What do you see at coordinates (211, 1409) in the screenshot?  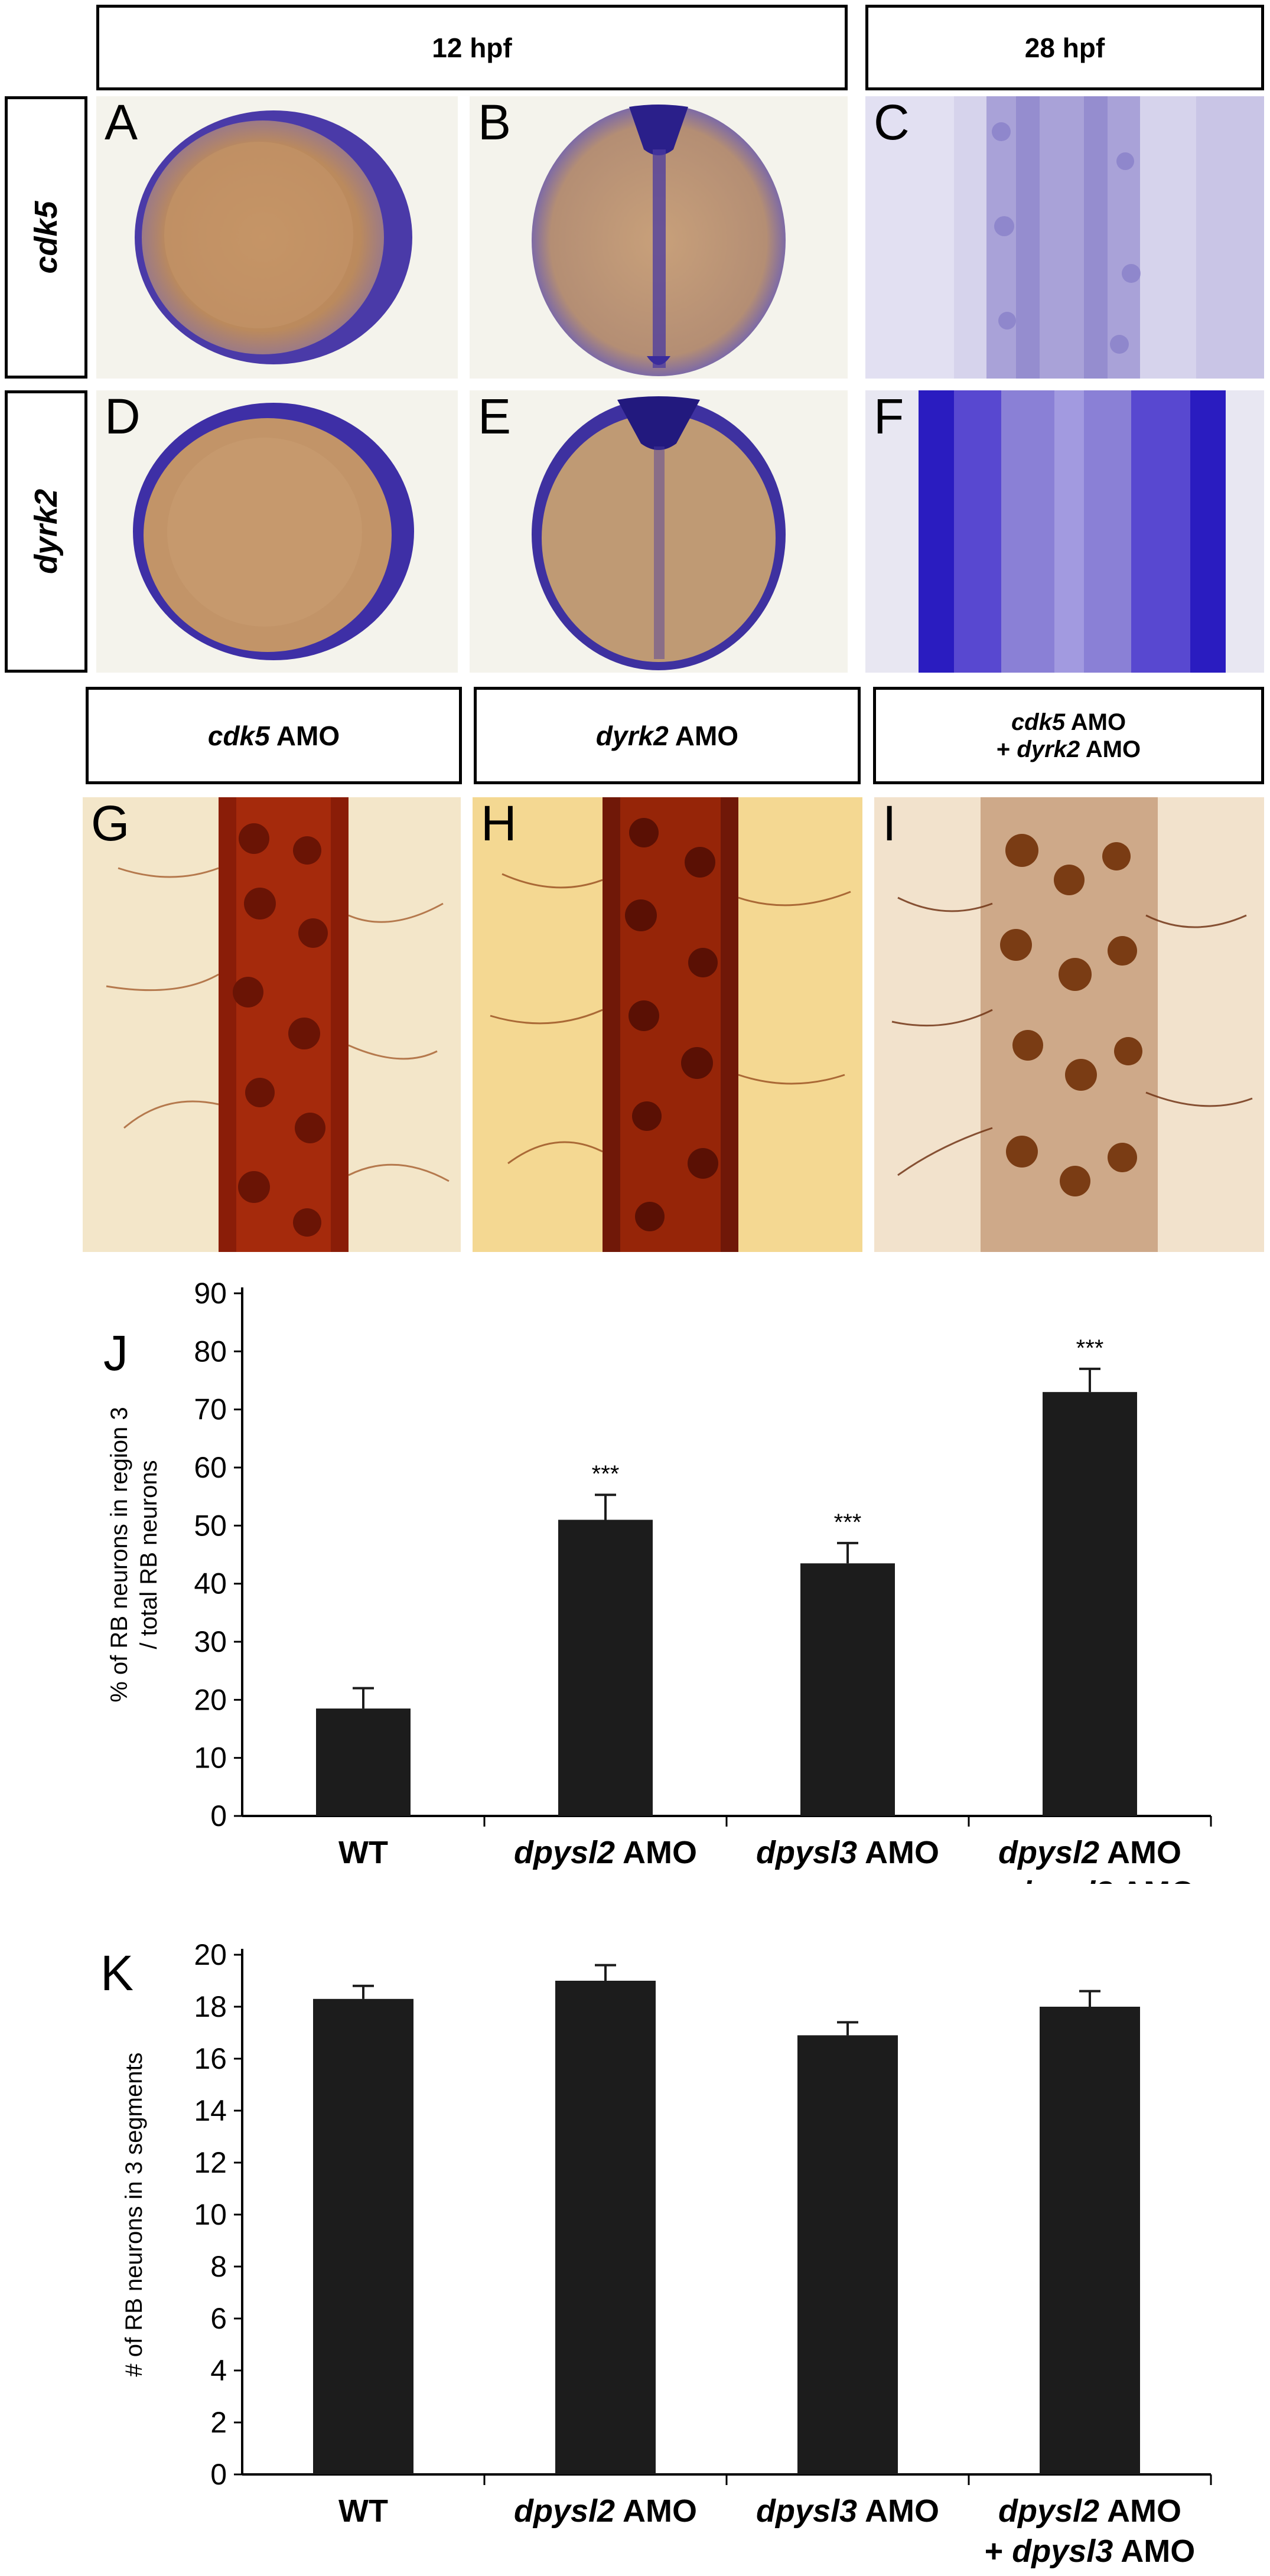 I see `y-tick-label: 70` at bounding box center [211, 1409].